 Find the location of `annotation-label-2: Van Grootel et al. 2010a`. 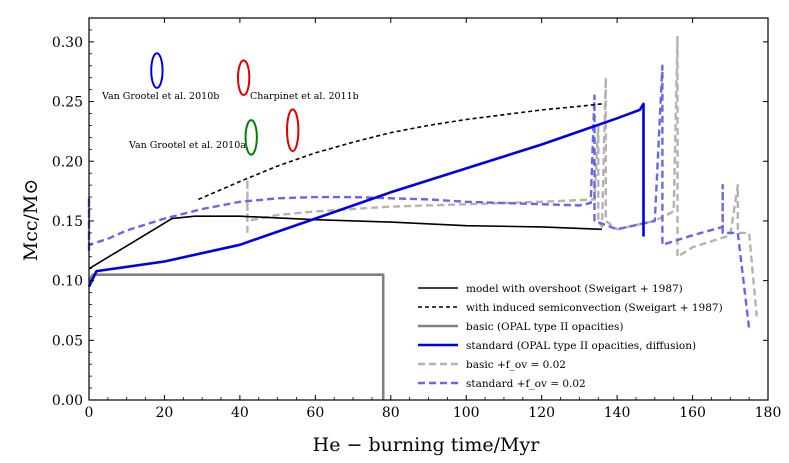

annotation-label-2: Van Grootel et al. 2010a is located at coordinates (187, 145).